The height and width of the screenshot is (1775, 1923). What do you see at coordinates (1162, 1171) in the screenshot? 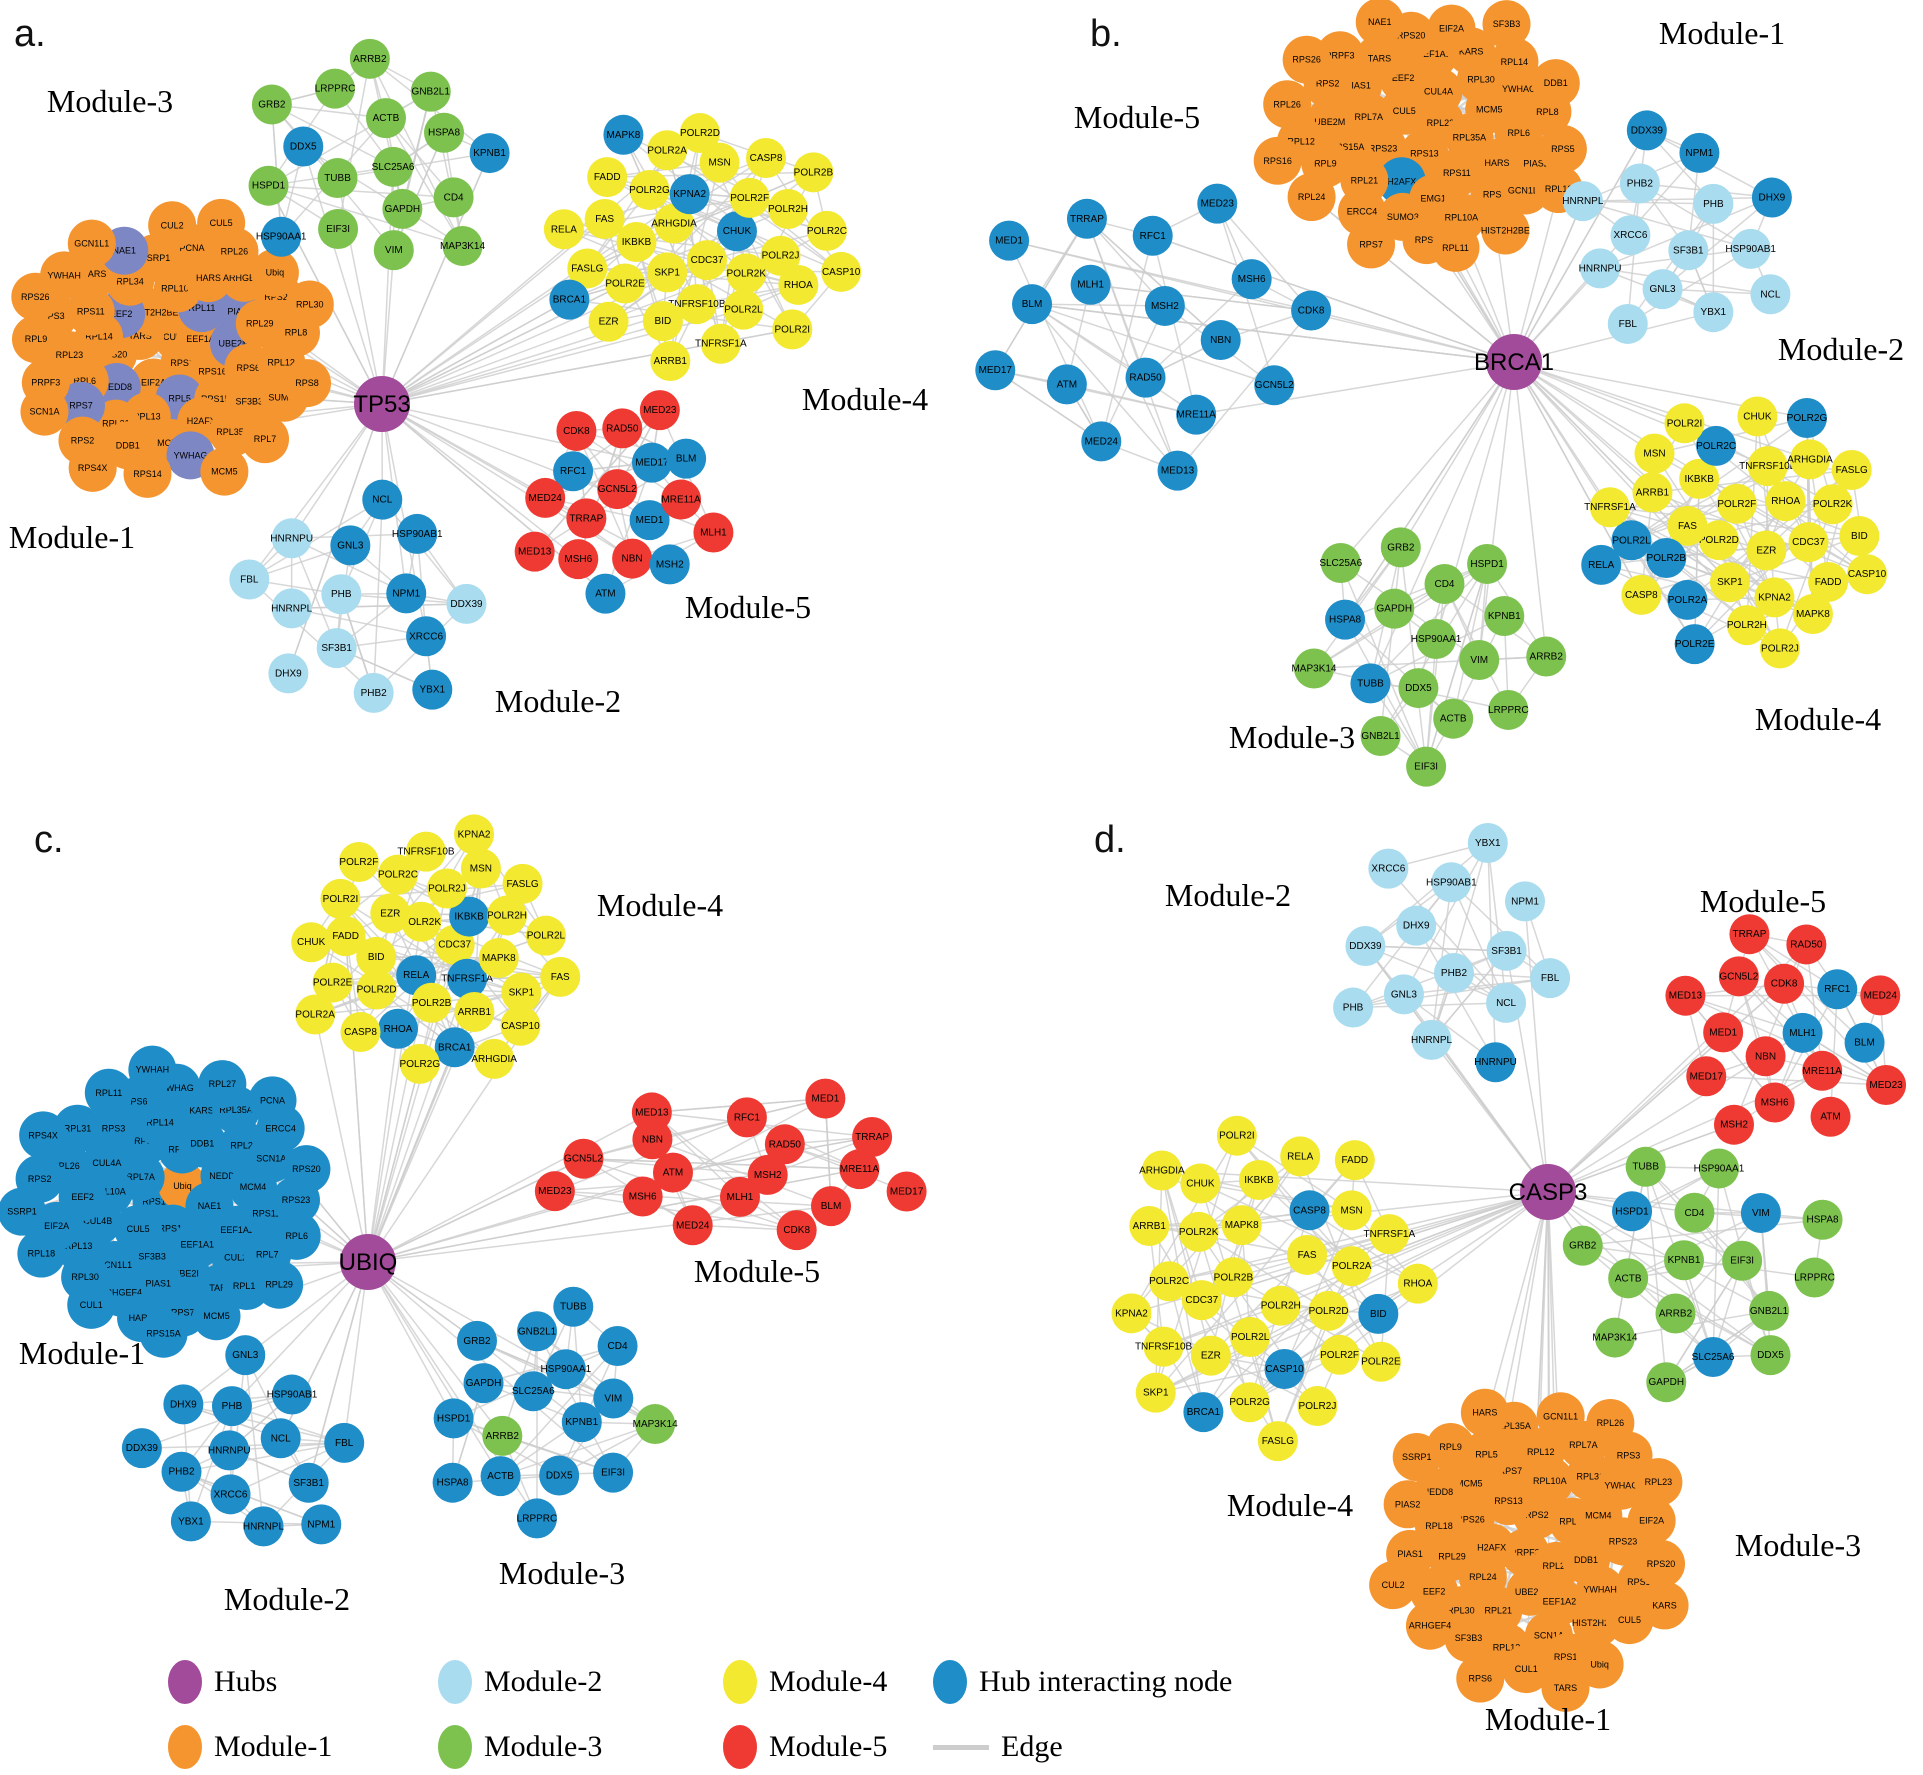
I see `node-label: ARHGDIA` at bounding box center [1162, 1171].